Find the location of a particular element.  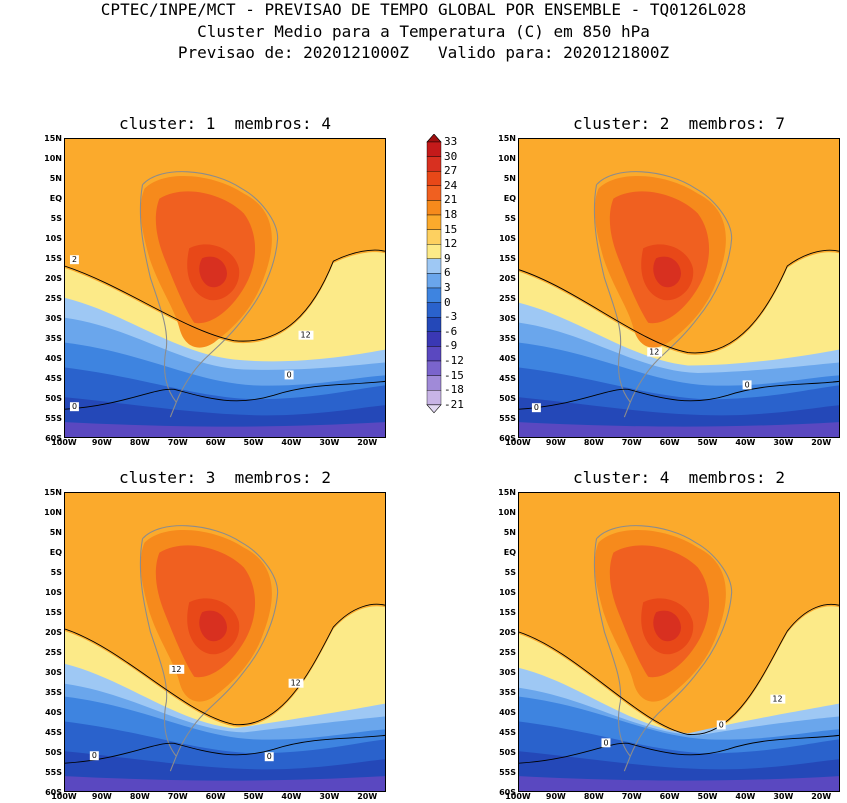

colorbar-min-arrow is located at coordinates (434, 409).